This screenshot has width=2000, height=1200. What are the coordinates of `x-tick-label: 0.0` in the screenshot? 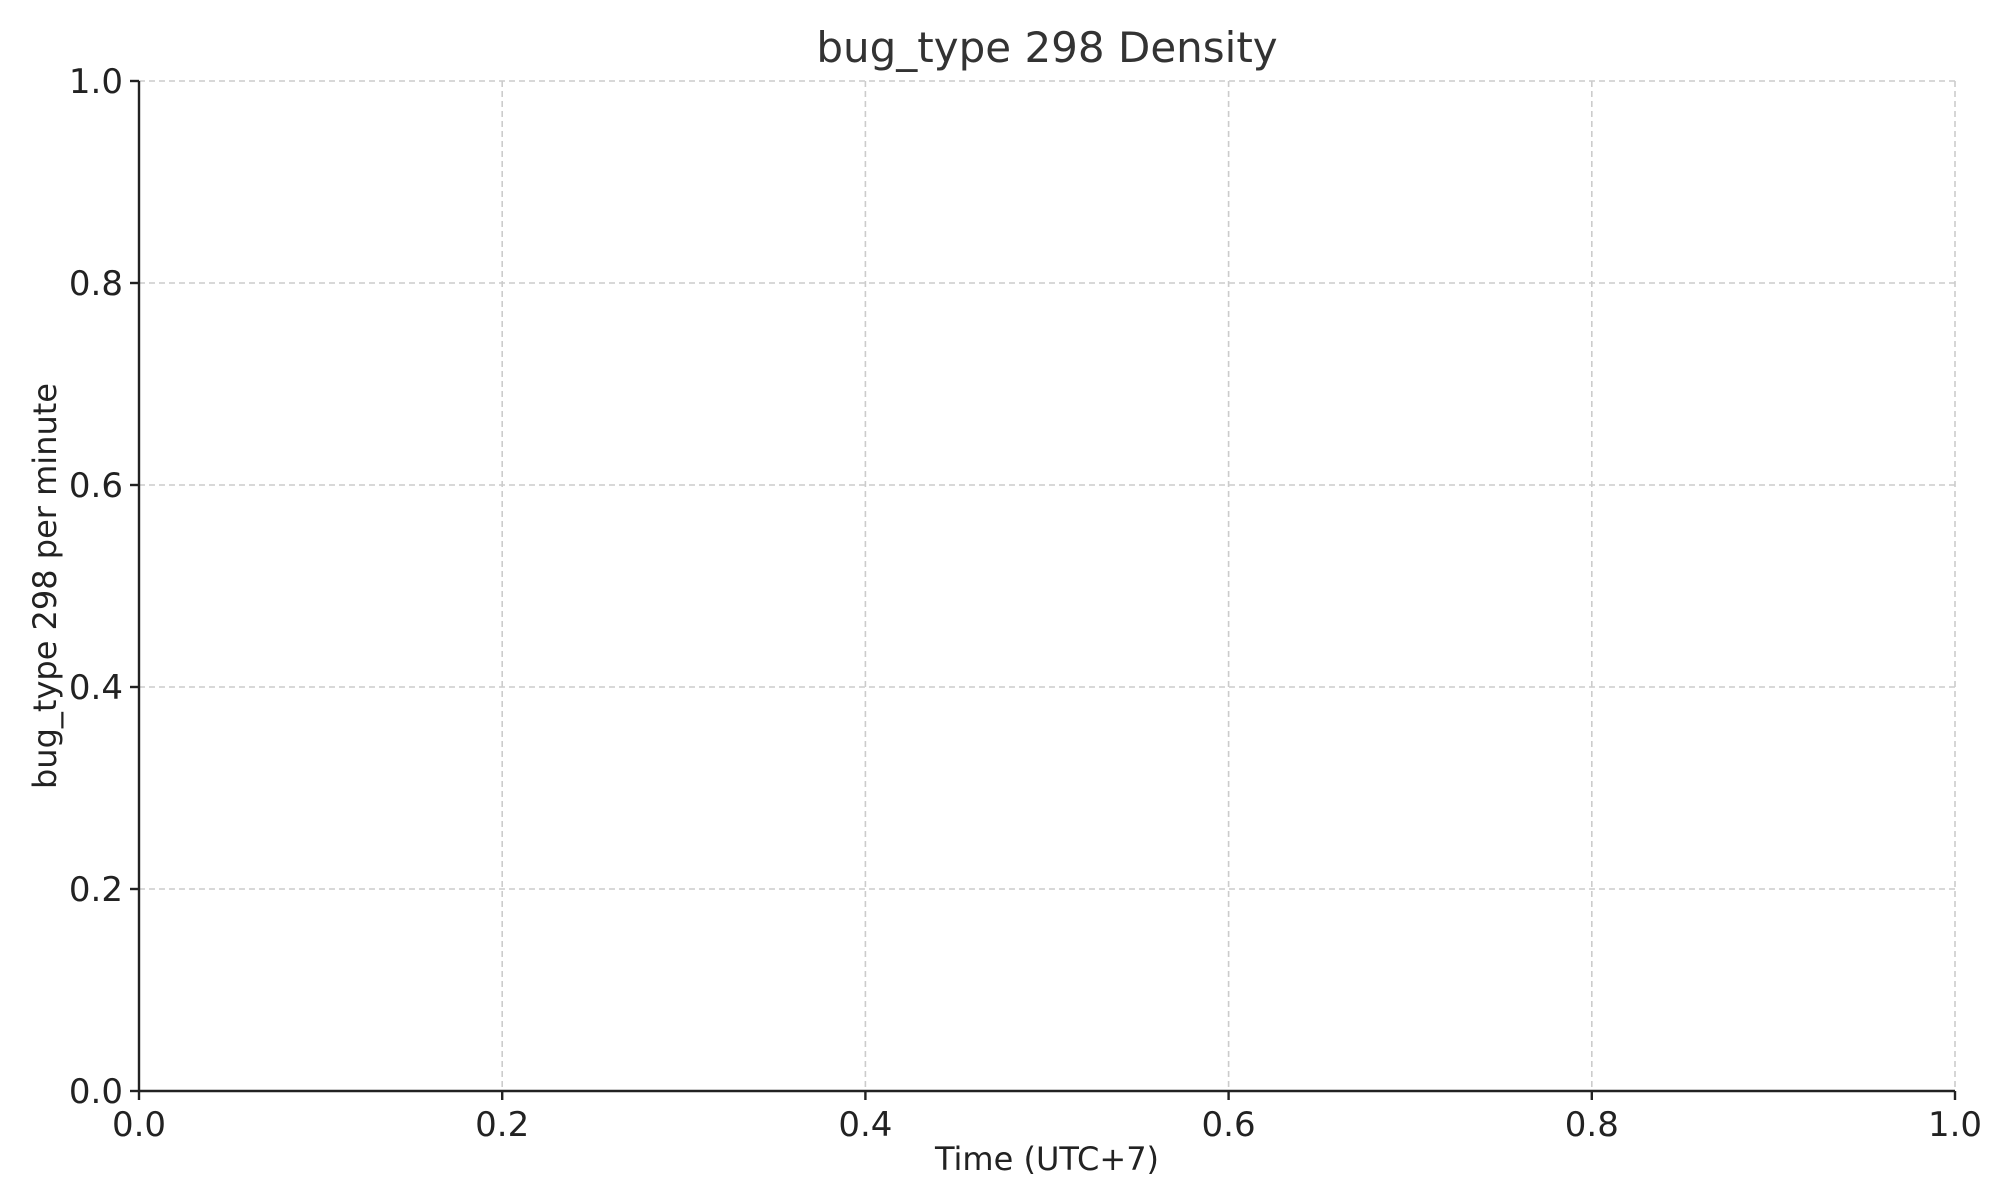 It's located at (139, 1125).